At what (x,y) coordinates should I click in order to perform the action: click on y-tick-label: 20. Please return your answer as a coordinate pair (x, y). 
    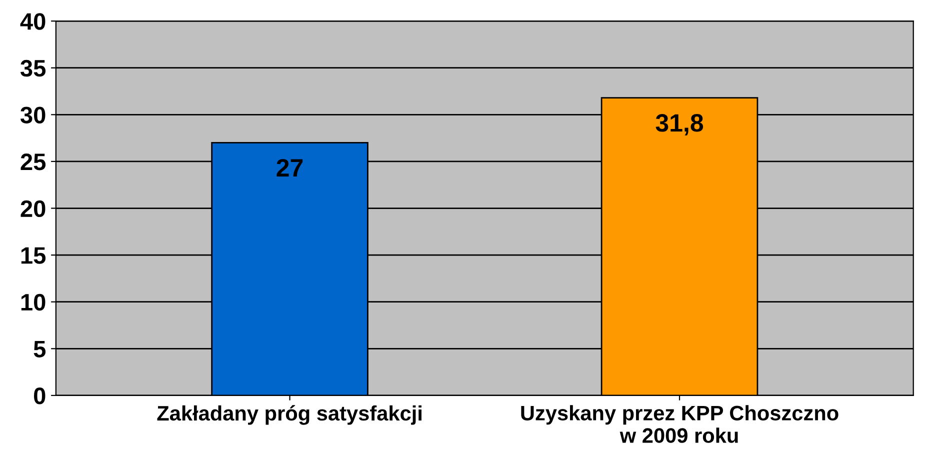
    Looking at the image, I should click on (33, 209).